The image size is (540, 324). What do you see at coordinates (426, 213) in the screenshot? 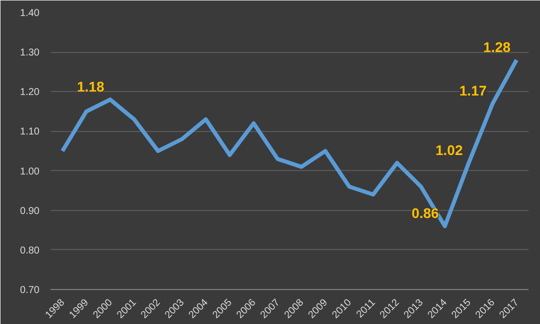
I see `data-label: 0.86` at bounding box center [426, 213].